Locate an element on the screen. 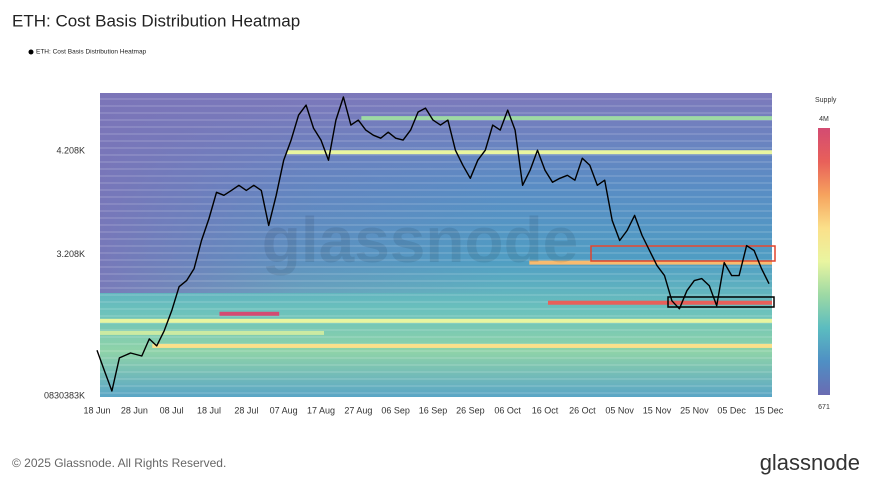 Image resolution: width=882 pixels, height=489 pixels. x-tick-label: 17 Aug is located at coordinates (321, 410).